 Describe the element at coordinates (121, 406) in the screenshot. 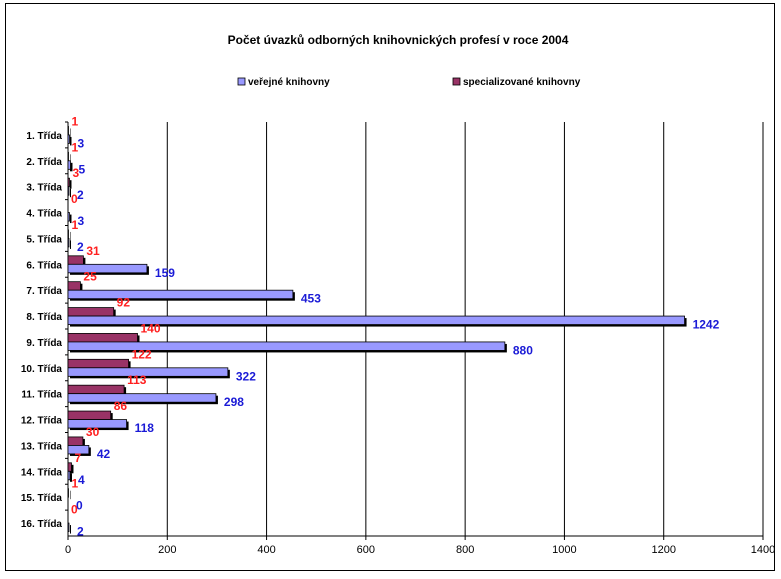

I see `data-label-specializovane: 86` at that location.